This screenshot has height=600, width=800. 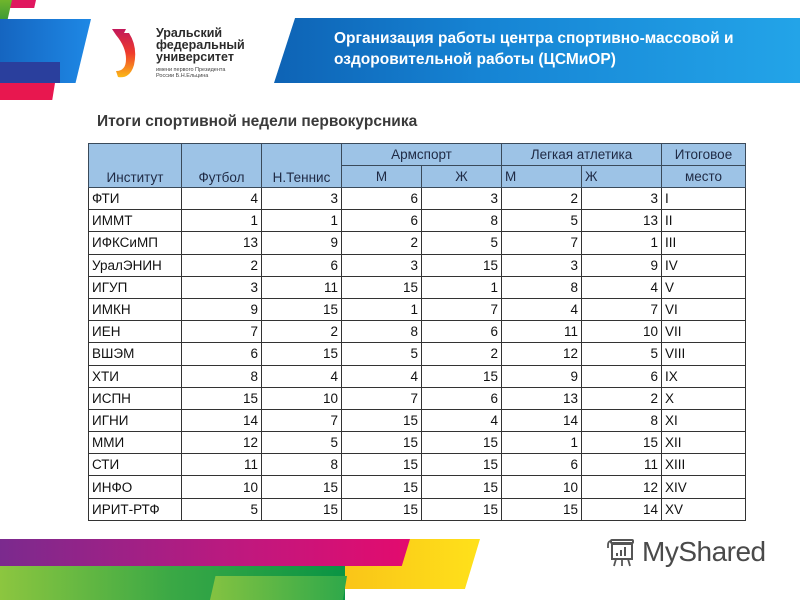 I want to click on cell-football: 1, so click(x=221, y=221).